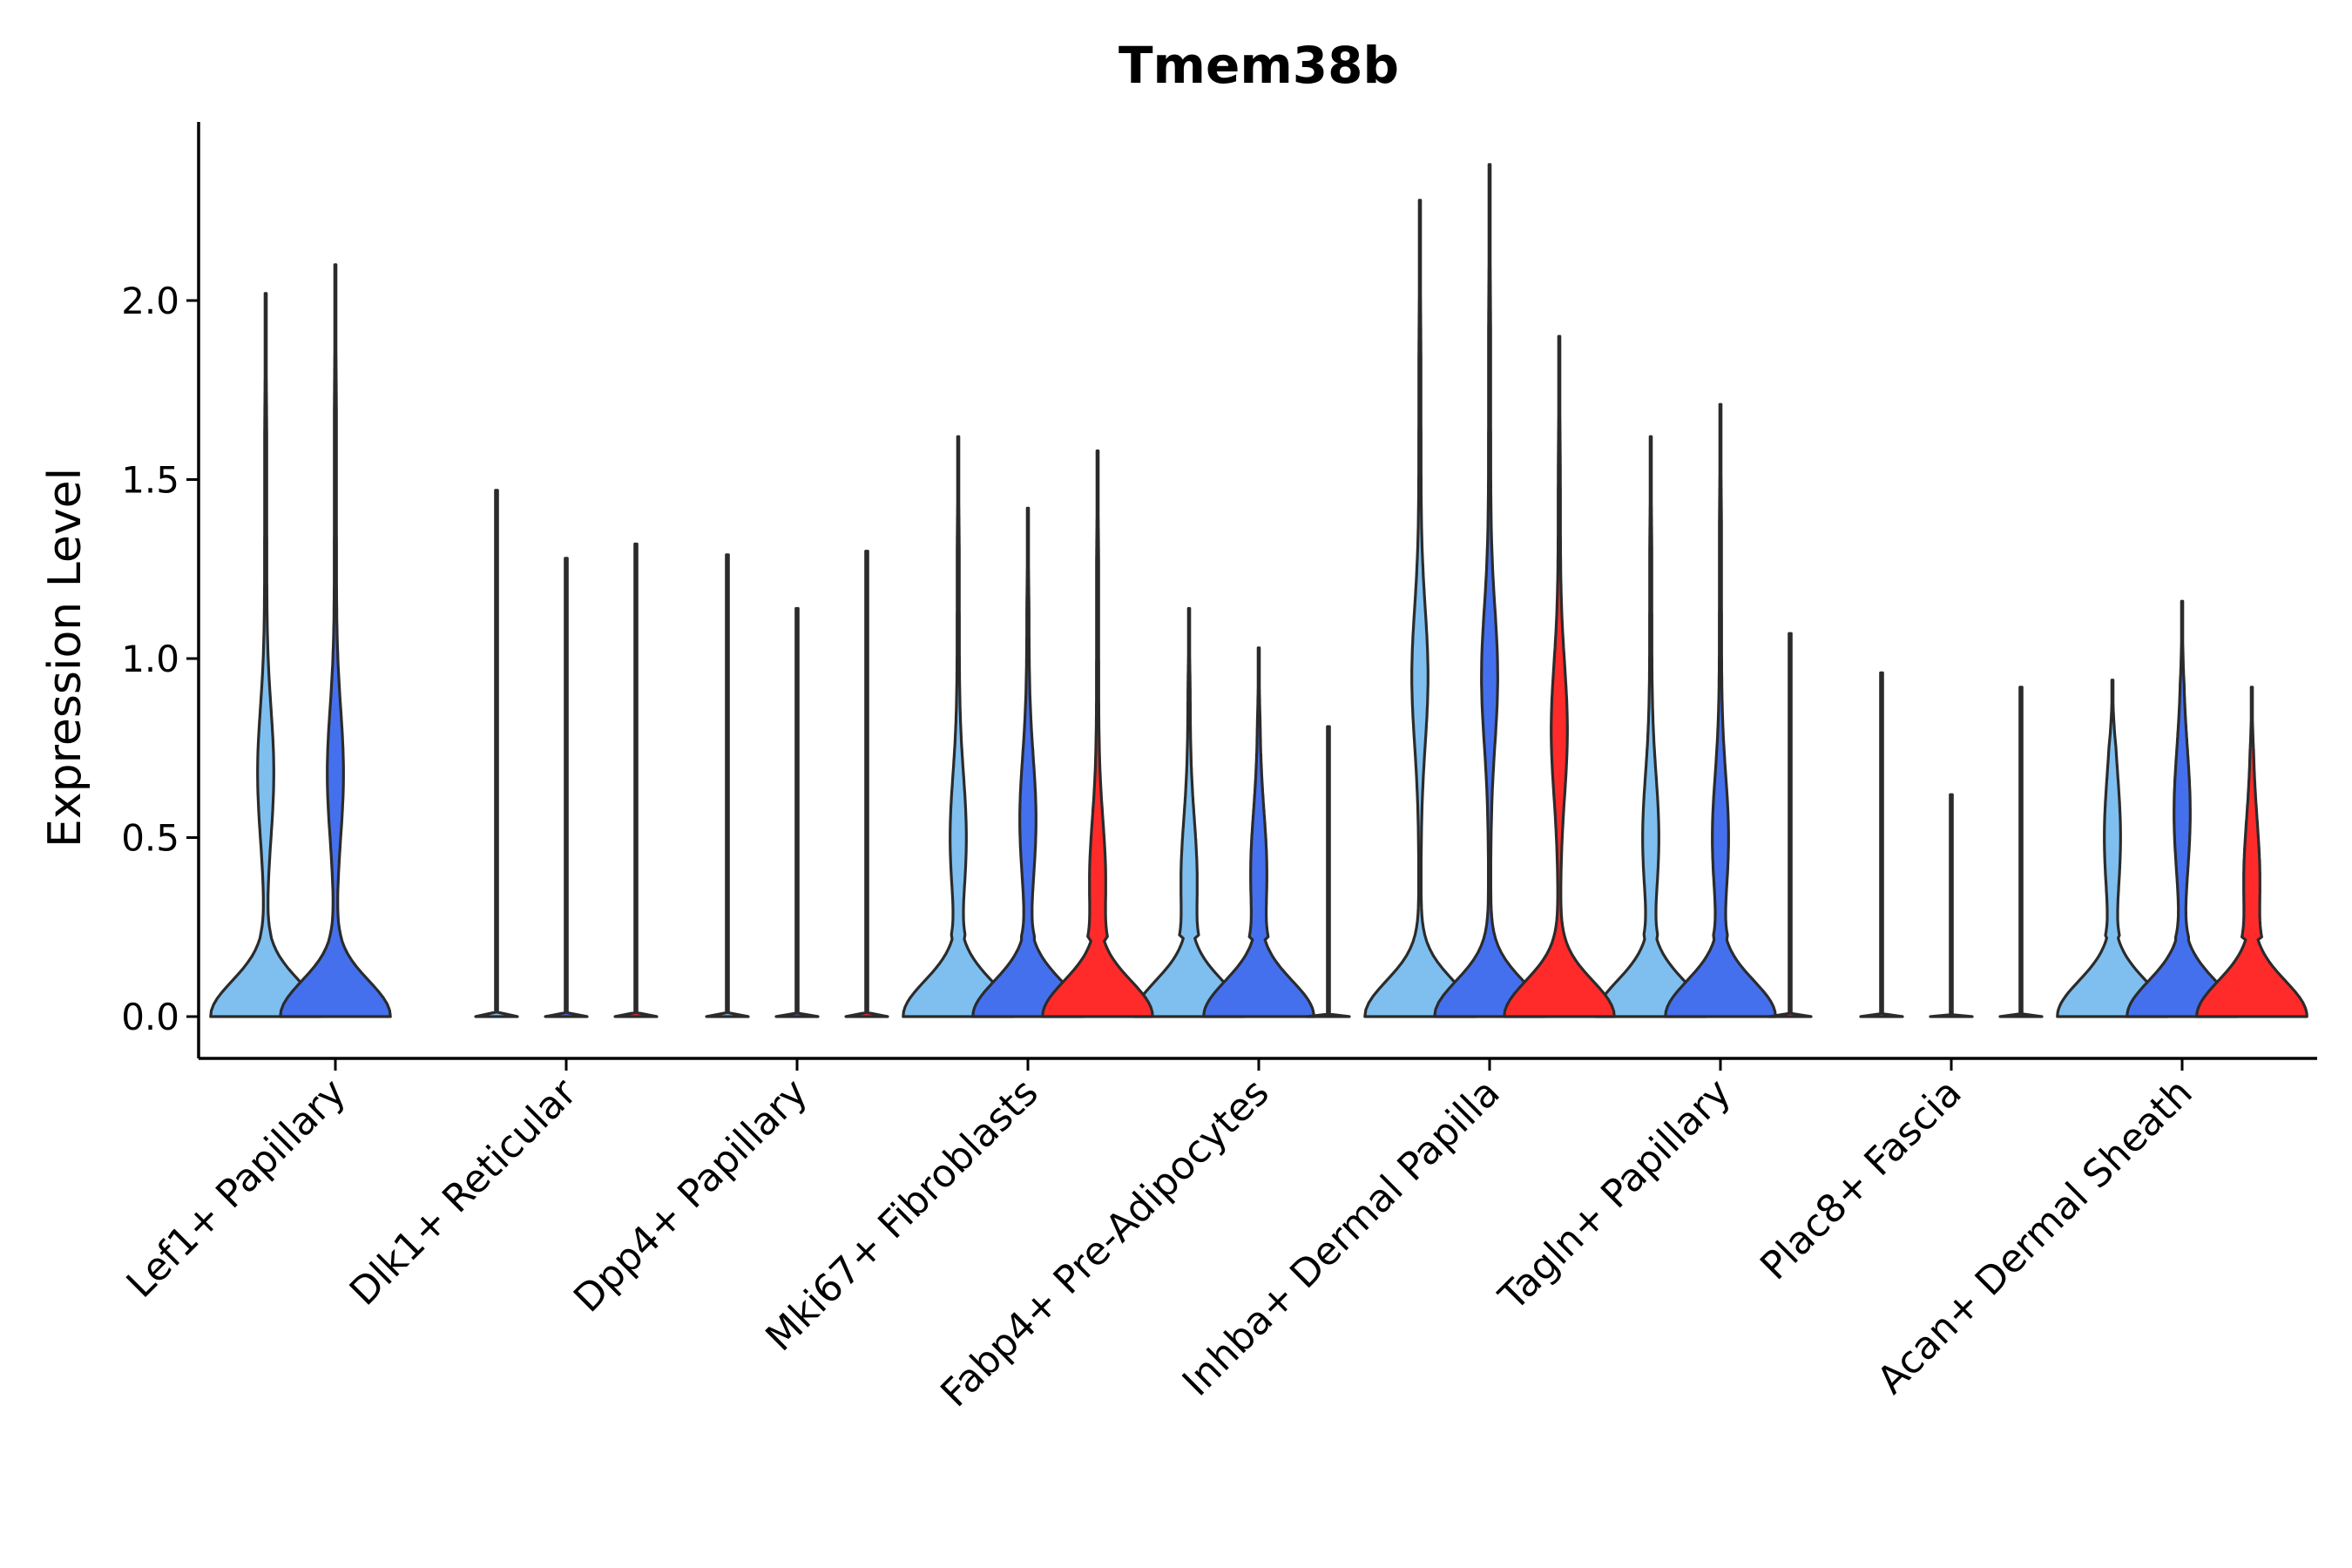  Describe the element at coordinates (464, 1192) in the screenshot. I see `x-tick-label: Dlk1+ Reticular` at that location.